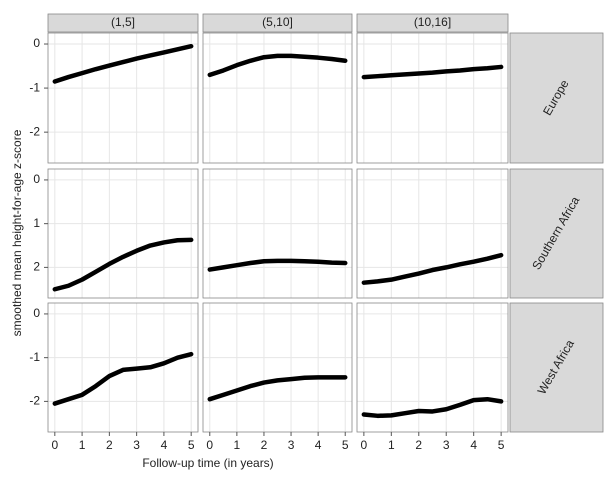 The height and width of the screenshot is (480, 616). I want to click on y-tick-label: 1, so click(36, 223).